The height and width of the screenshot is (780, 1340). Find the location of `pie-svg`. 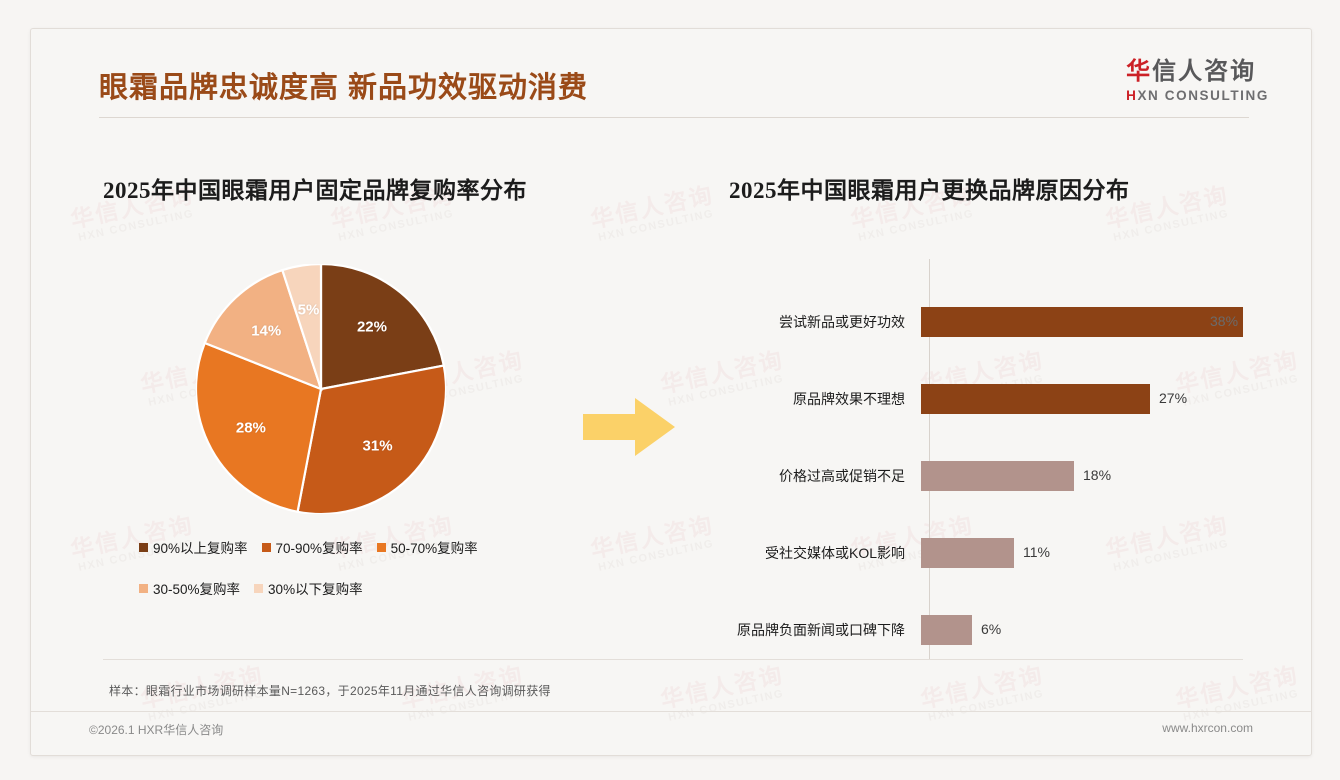

pie-svg is located at coordinates (321, 389).